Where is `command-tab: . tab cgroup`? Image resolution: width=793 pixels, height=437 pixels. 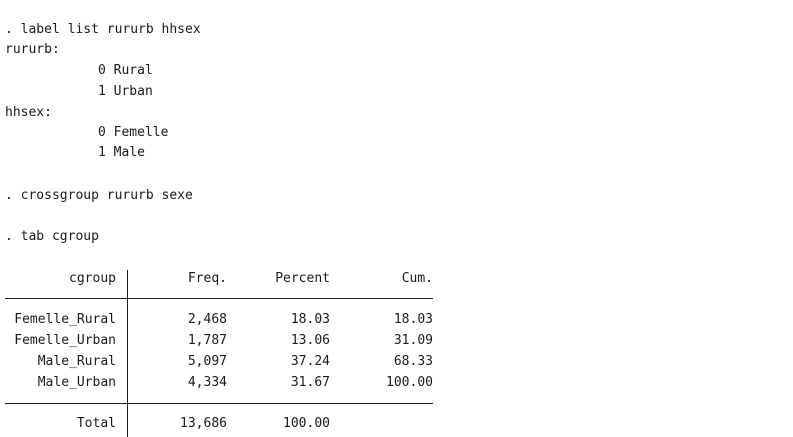 command-tab: . tab cgroup is located at coordinates (52, 236).